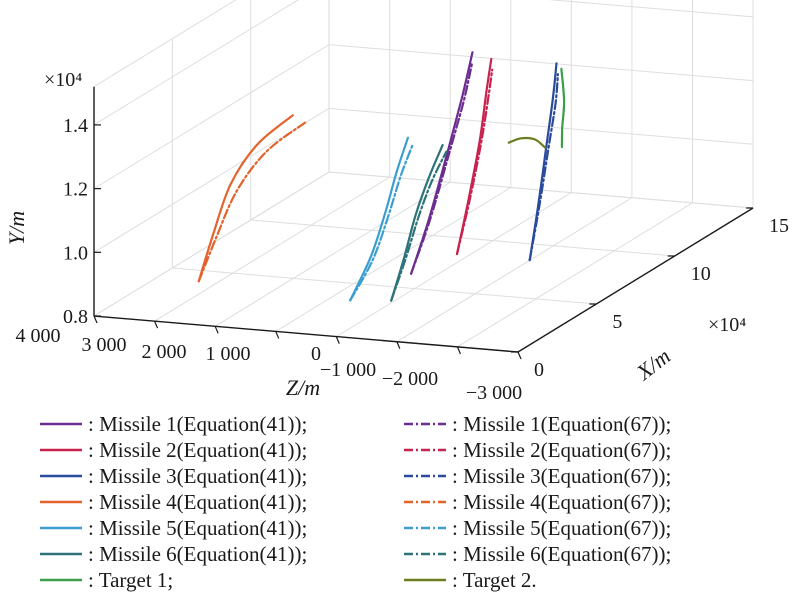 This screenshot has height=614, width=800. What do you see at coordinates (701, 274) in the screenshot?
I see `x-tick-label: 10` at bounding box center [701, 274].